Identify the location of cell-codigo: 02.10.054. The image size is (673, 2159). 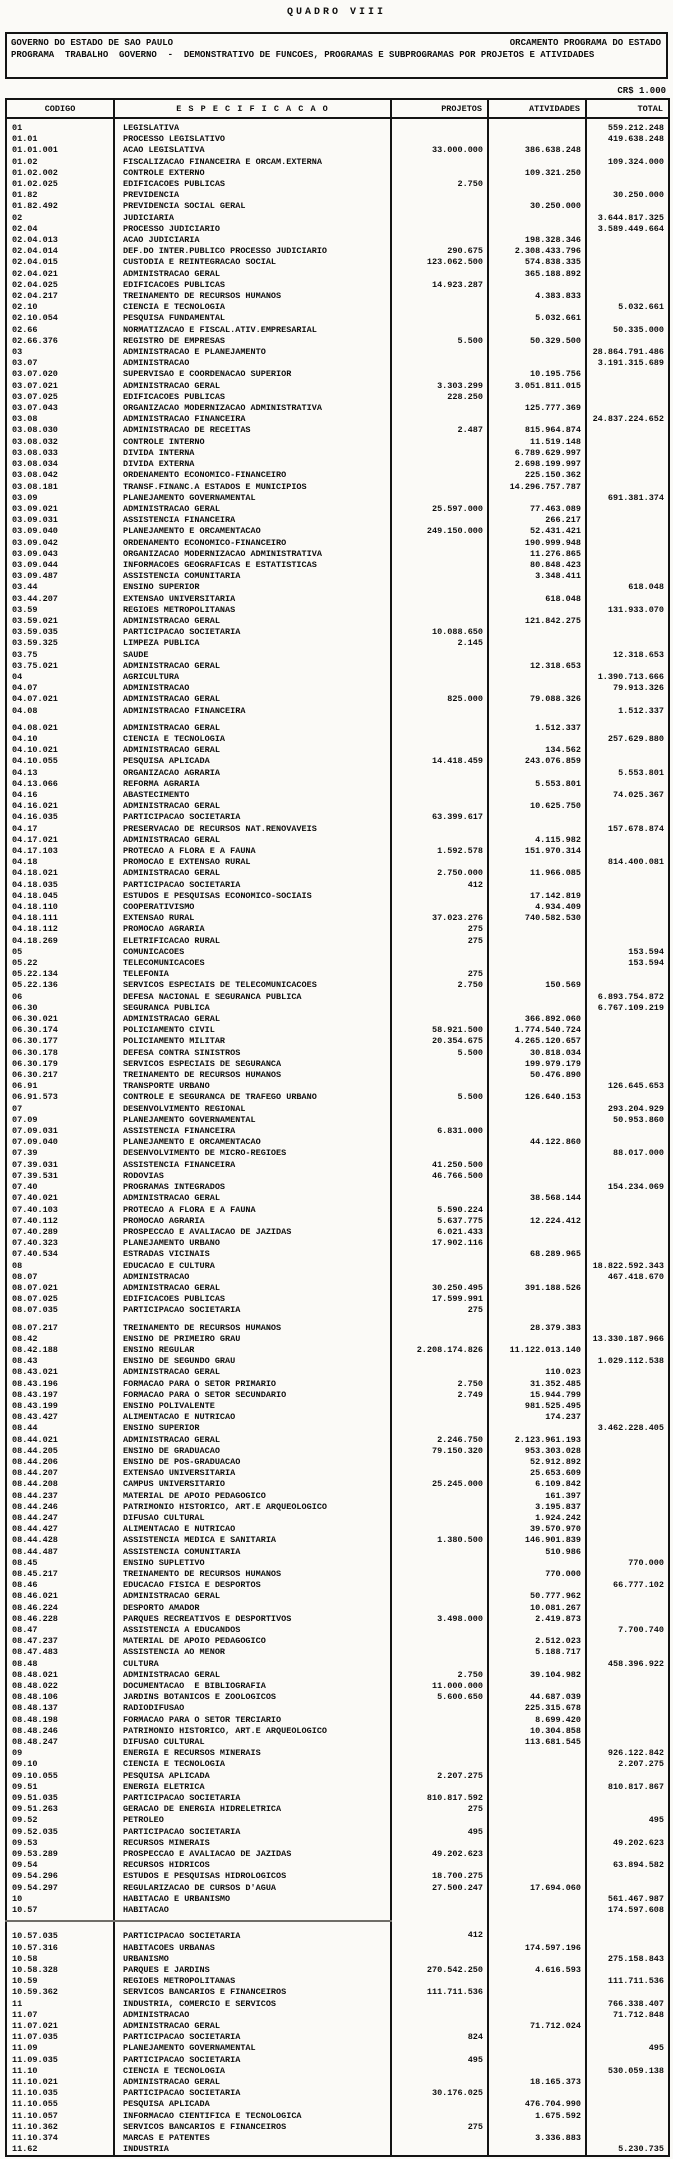
(60, 319).